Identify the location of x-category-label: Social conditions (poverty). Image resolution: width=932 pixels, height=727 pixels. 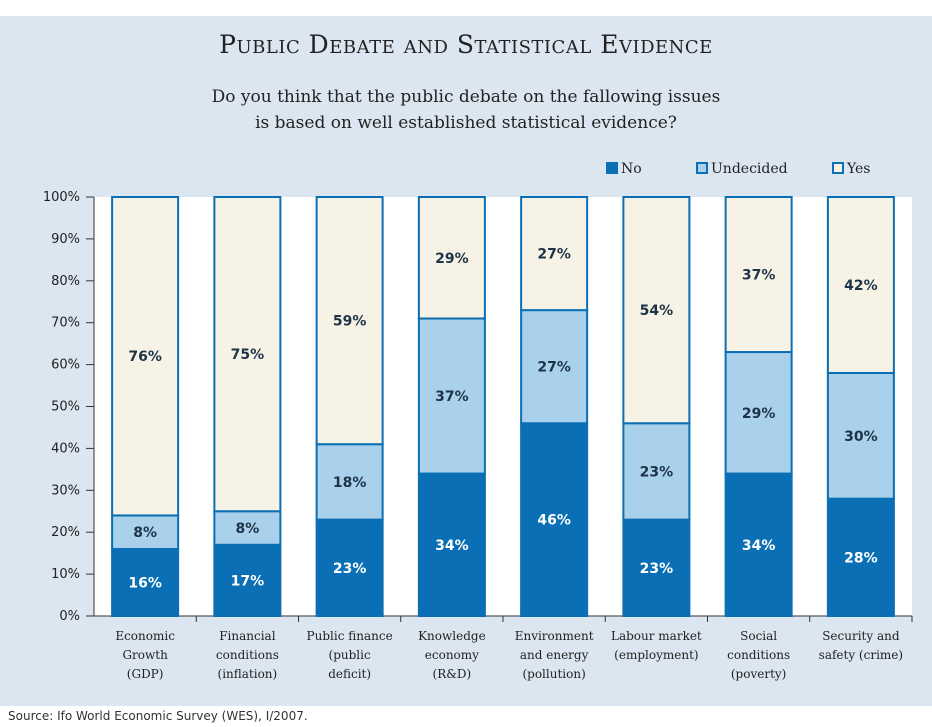
(759, 655).